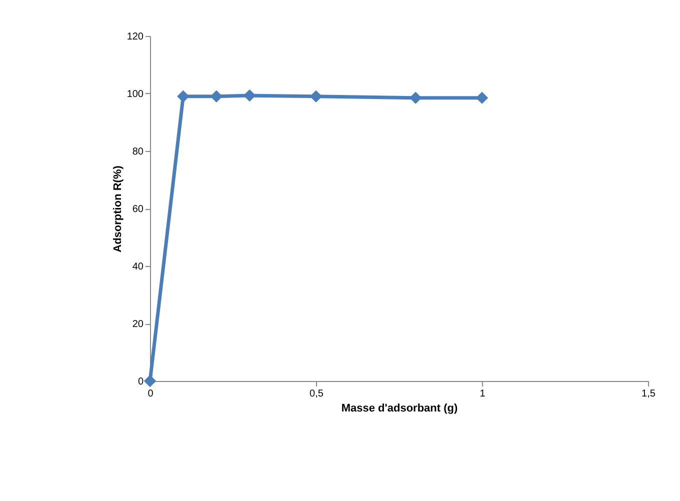  What do you see at coordinates (483, 394) in the screenshot?
I see `x-tick-label: 1` at bounding box center [483, 394].